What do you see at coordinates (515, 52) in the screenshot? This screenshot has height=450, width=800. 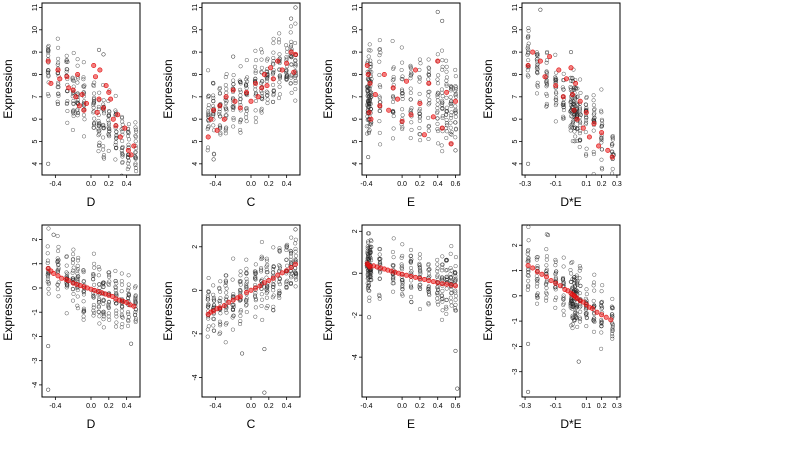 I see `y-tick-label: 9` at bounding box center [515, 52].